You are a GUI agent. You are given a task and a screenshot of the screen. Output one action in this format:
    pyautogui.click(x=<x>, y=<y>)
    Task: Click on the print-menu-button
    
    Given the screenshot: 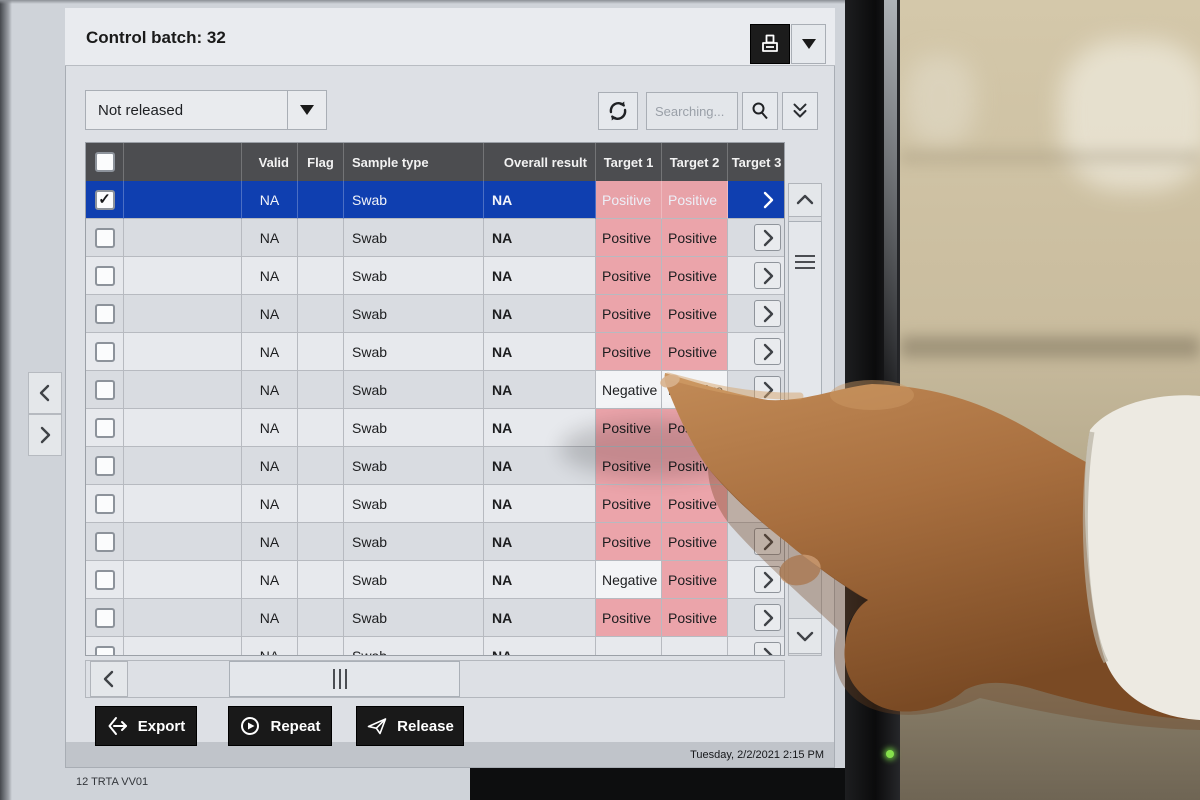 What is the action you would take?
    pyautogui.click(x=808, y=44)
    